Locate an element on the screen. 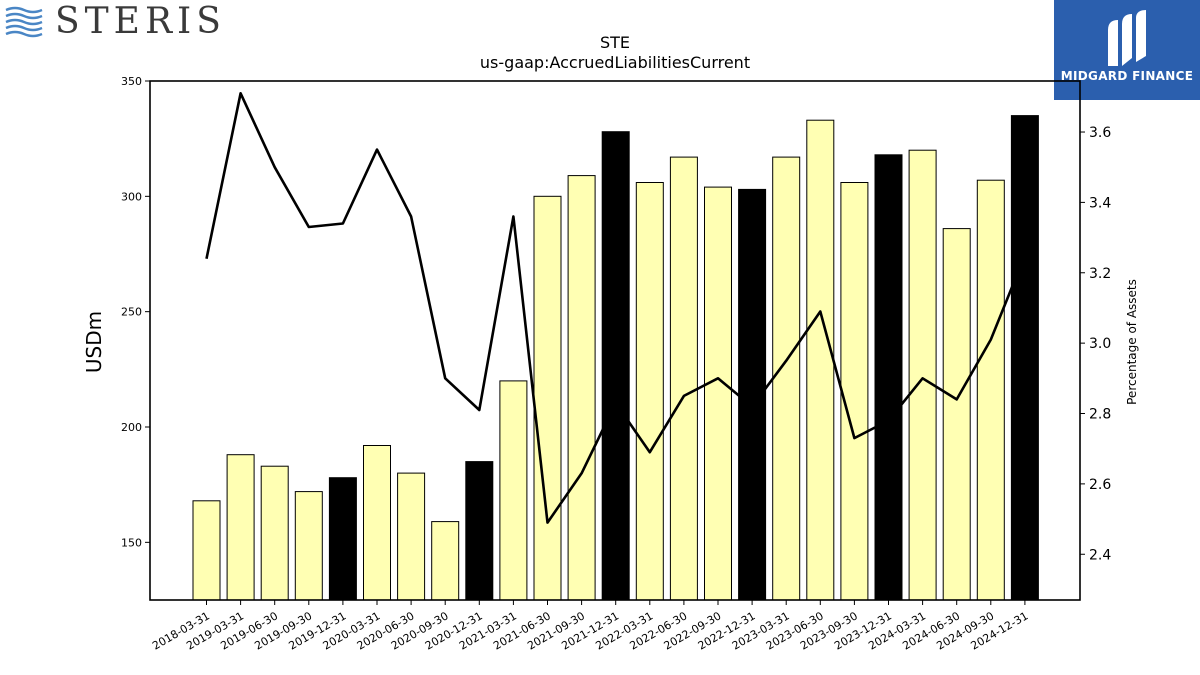  y2-tick-label: 3.2 is located at coordinates (1100, 274).